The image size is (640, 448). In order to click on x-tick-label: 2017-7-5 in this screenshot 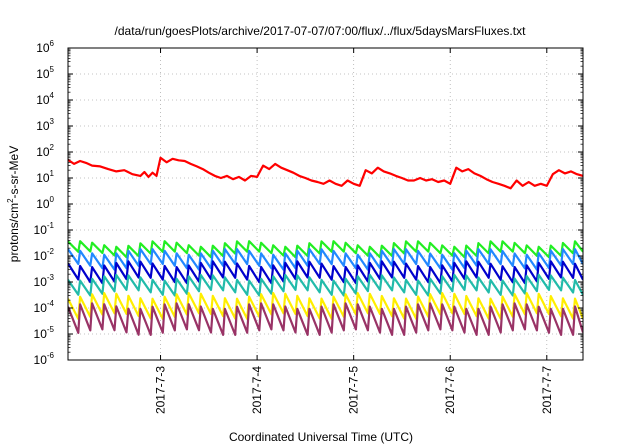, I will do `click(354, 390)`.